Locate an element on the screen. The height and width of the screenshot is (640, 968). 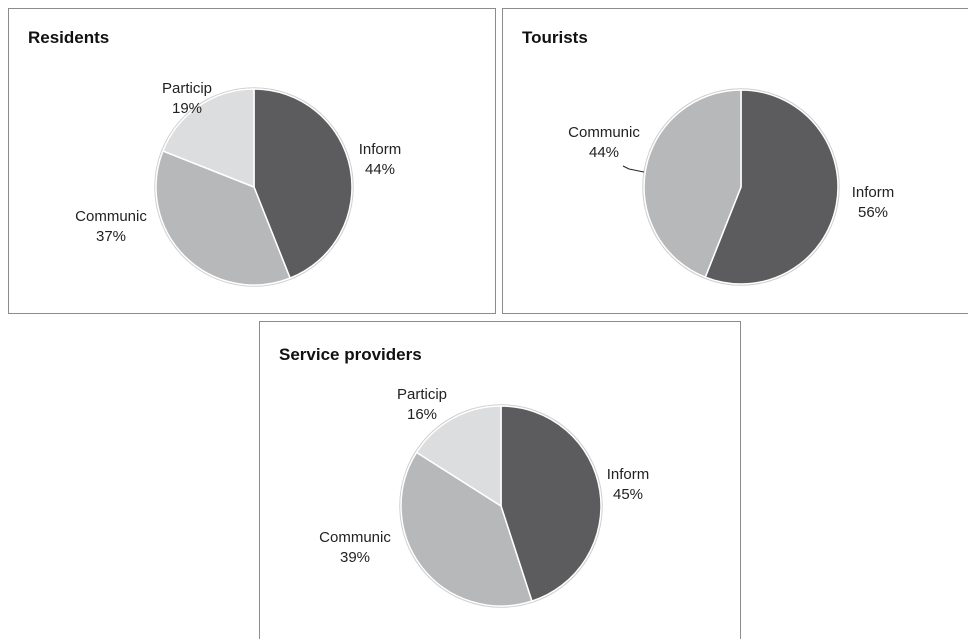
residents-pie-chart: Inform 44% Communic 37% Particip 19% is located at coordinates (238, 183).